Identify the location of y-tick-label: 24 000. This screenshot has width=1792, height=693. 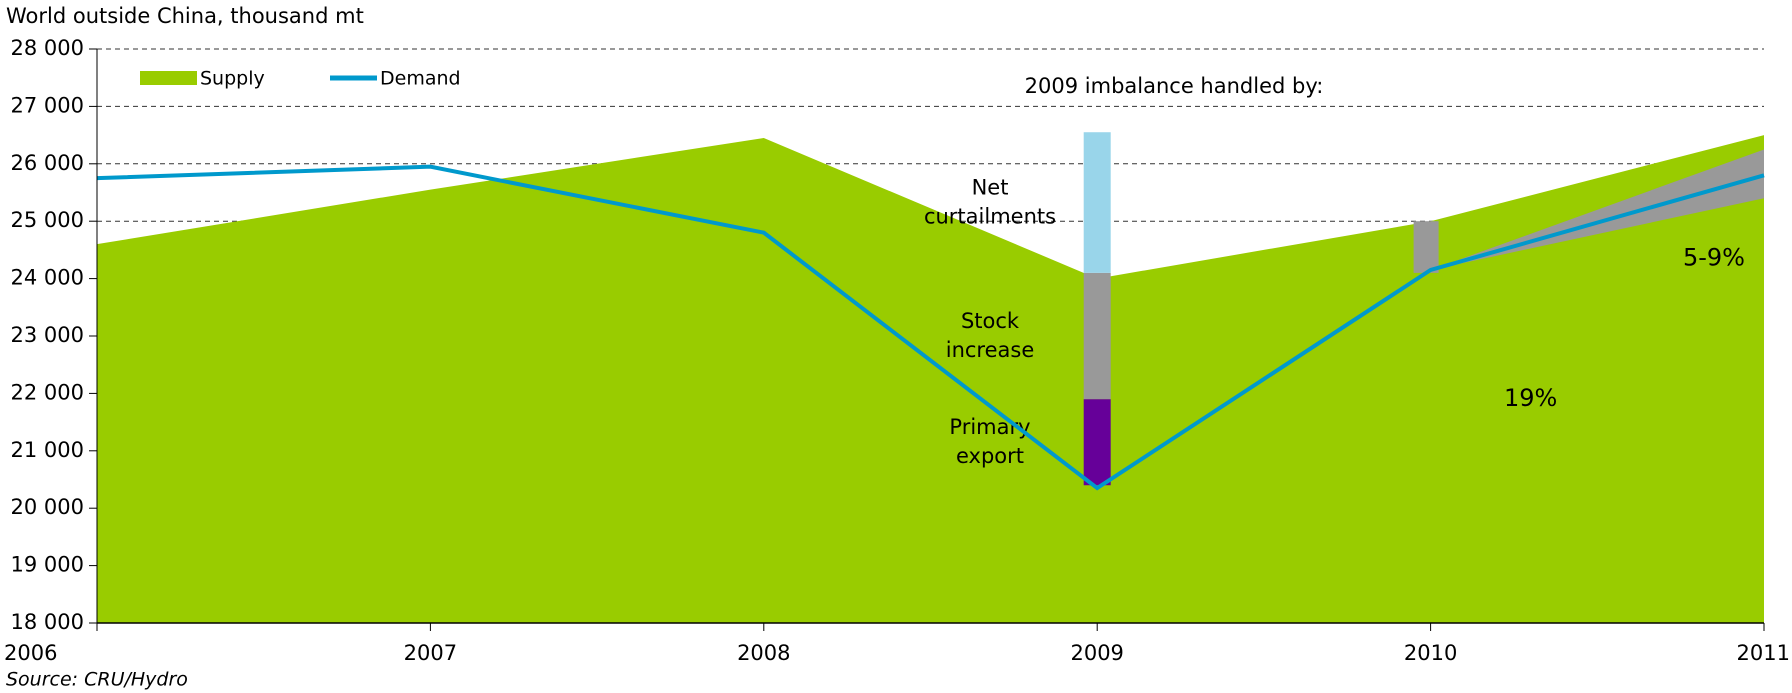
(47, 278).